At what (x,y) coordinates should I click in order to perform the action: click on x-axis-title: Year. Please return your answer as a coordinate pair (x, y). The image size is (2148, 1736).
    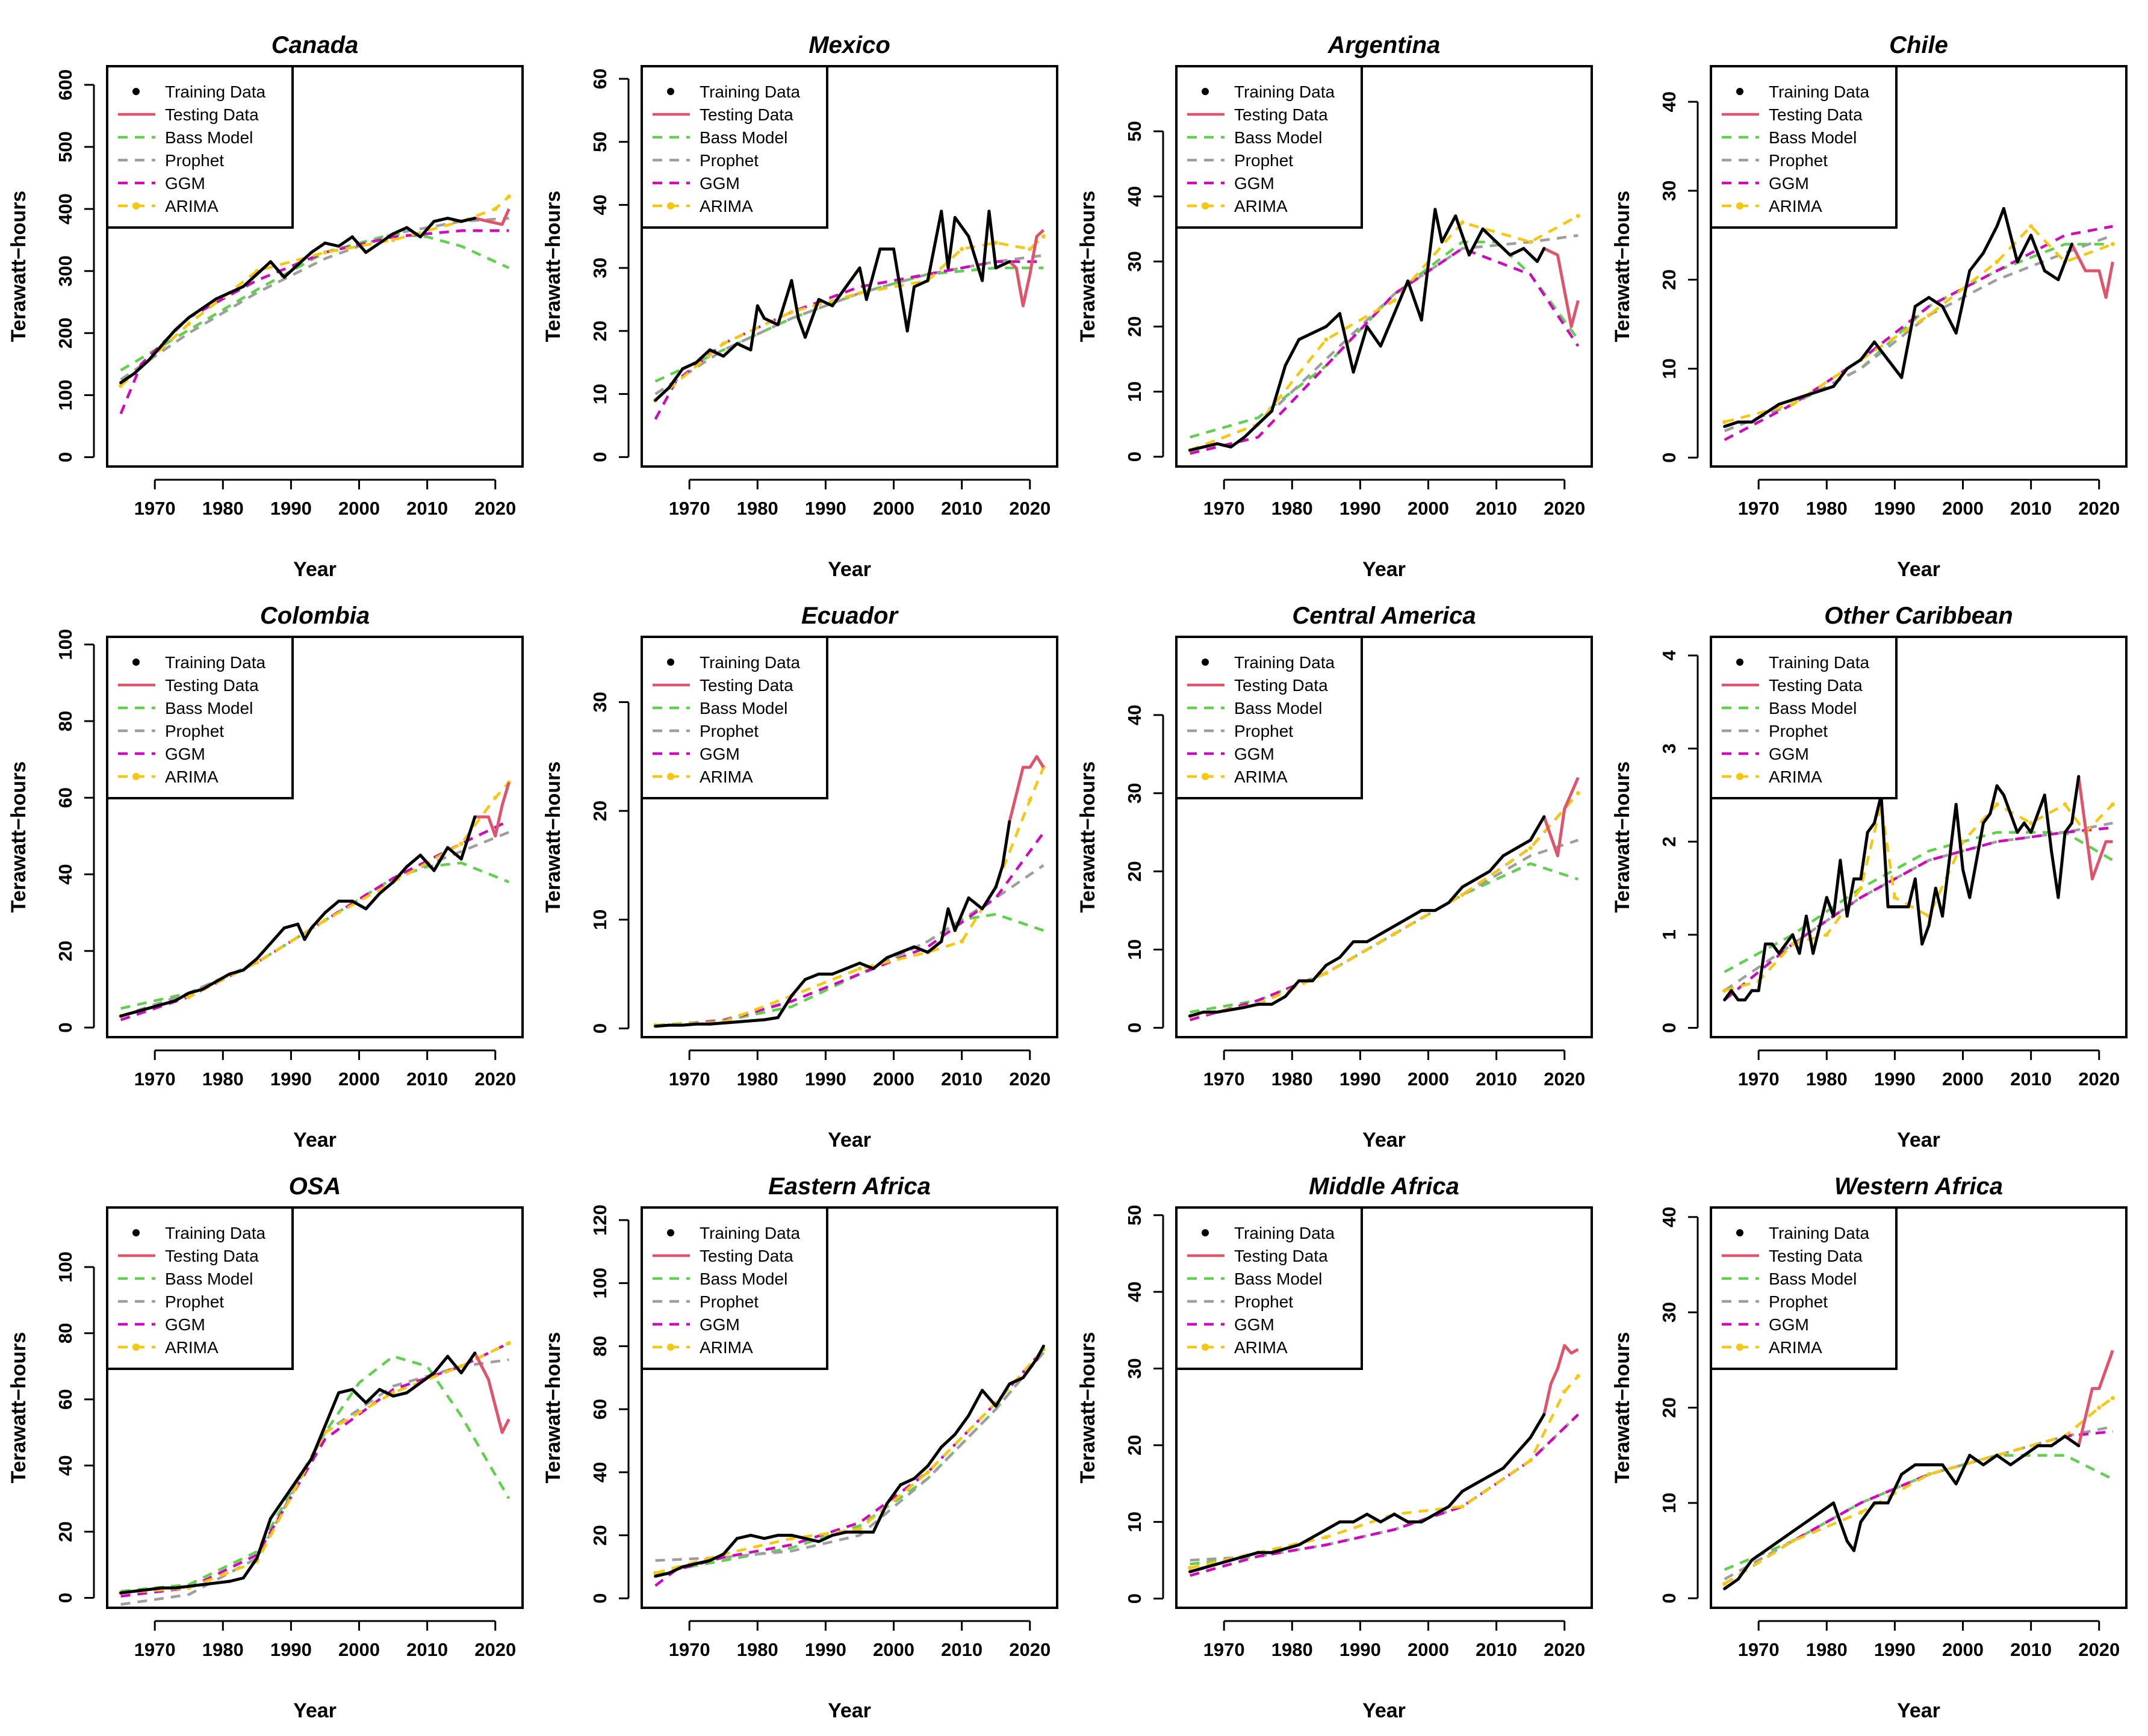
    Looking at the image, I should click on (315, 1710).